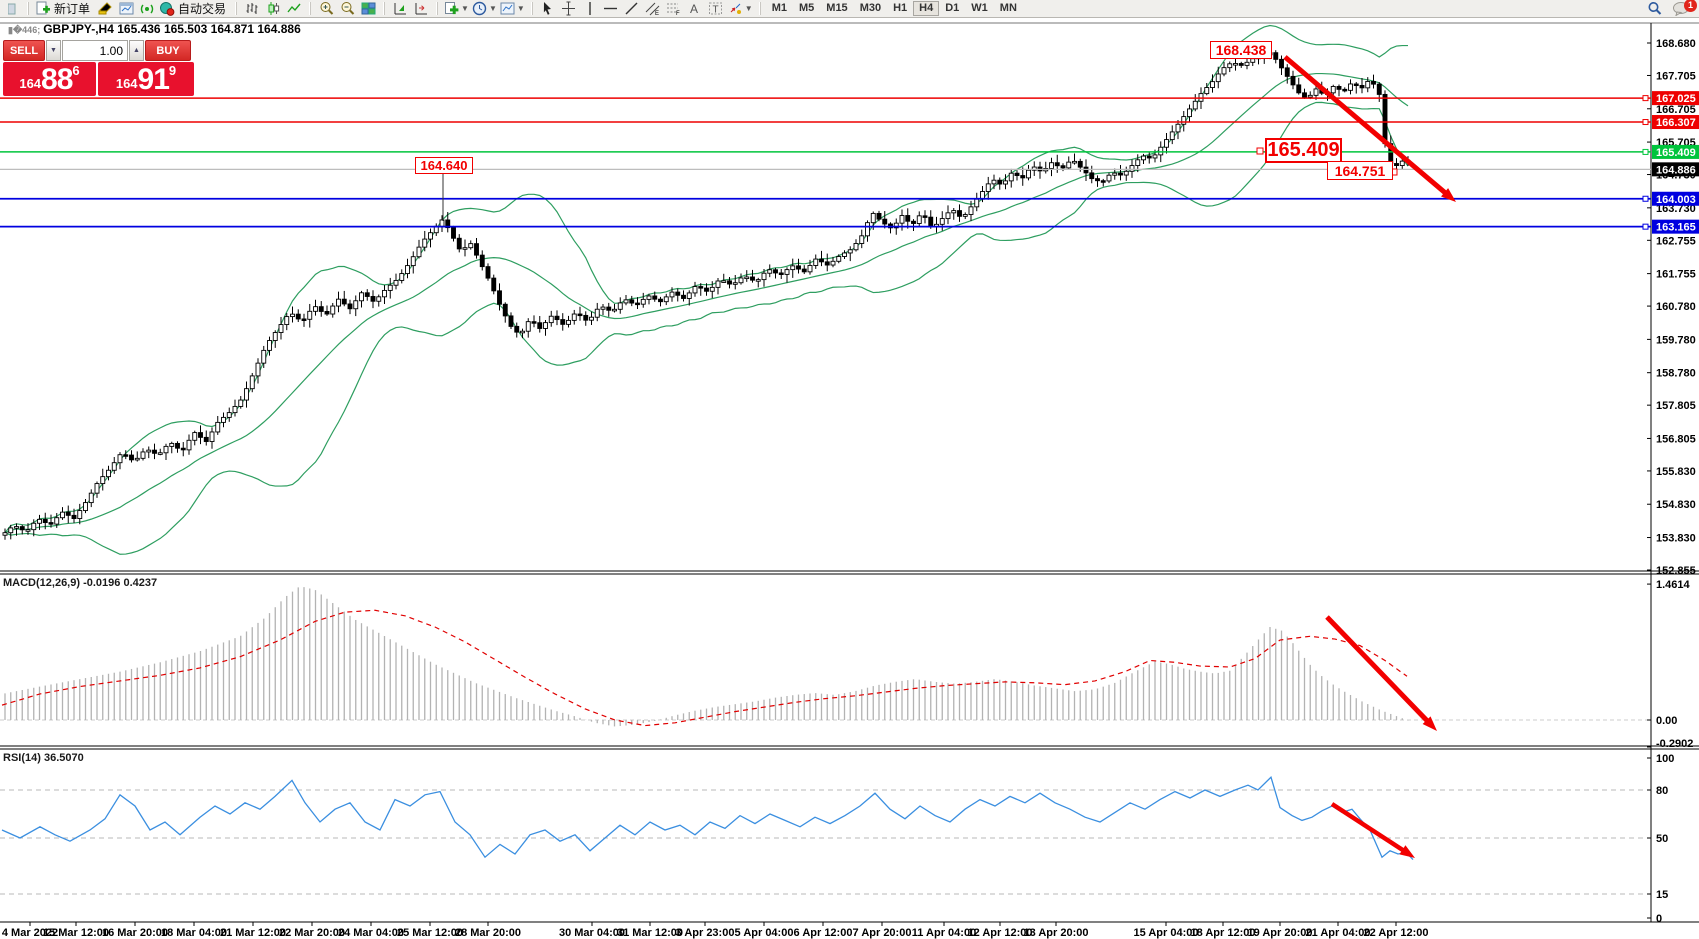 The image size is (1699, 939). I want to click on signal-button, so click(147, 9).